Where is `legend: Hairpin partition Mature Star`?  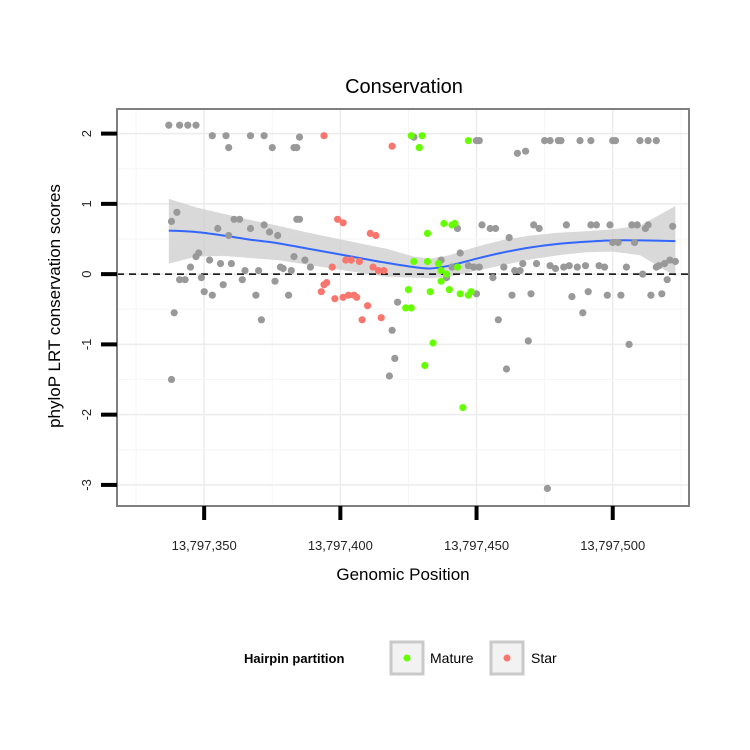
legend: Hairpin partition Mature Star is located at coordinates (400, 658).